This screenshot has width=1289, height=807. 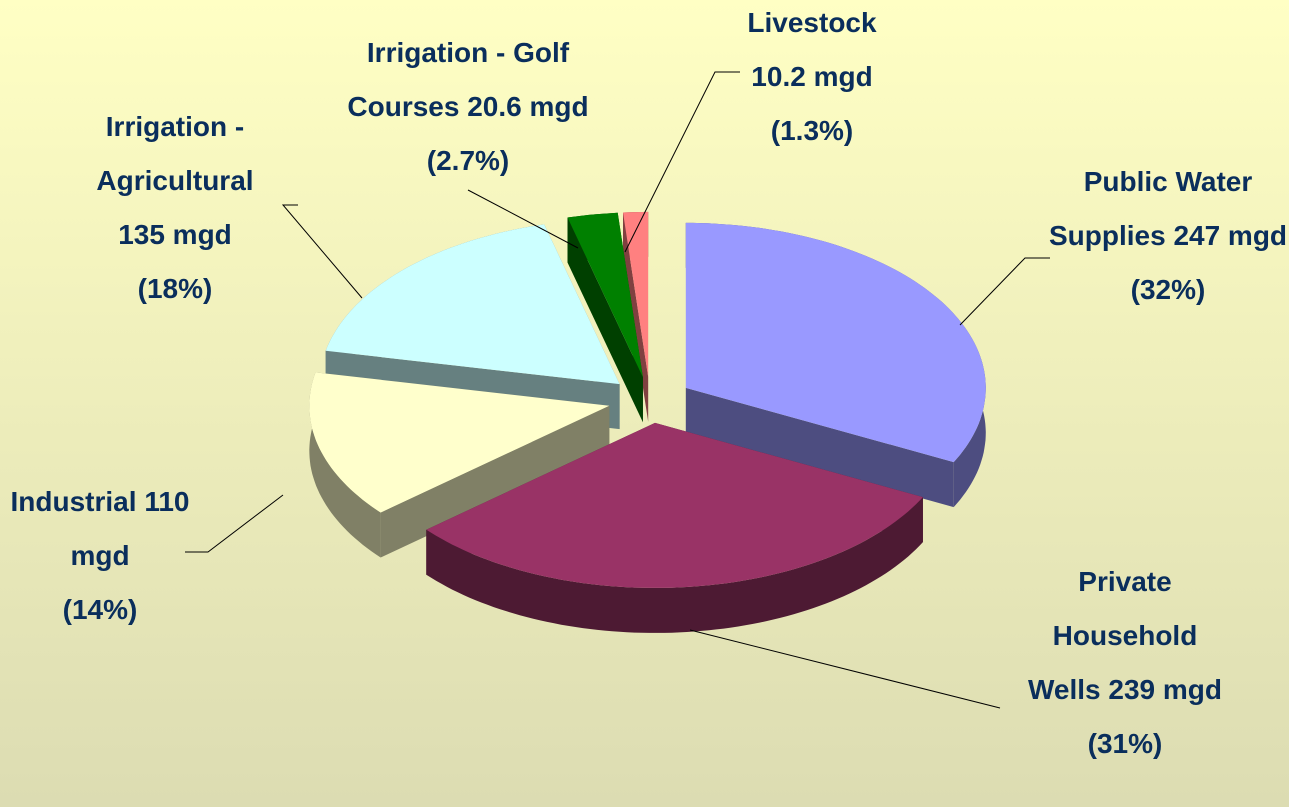 What do you see at coordinates (528, 106) in the screenshot?
I see `value-label: 20.6 mgd` at bounding box center [528, 106].